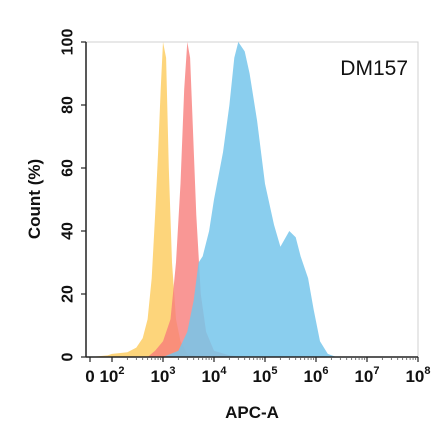 This screenshot has width=440, height=441. I want to click on y-tick-label: 80, so click(68, 105).